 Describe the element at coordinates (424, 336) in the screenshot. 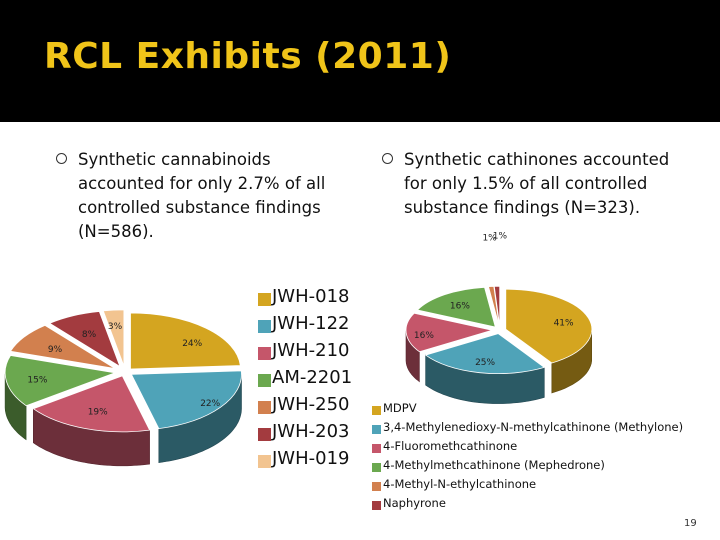

I see `slice-label-3: 16%` at that location.